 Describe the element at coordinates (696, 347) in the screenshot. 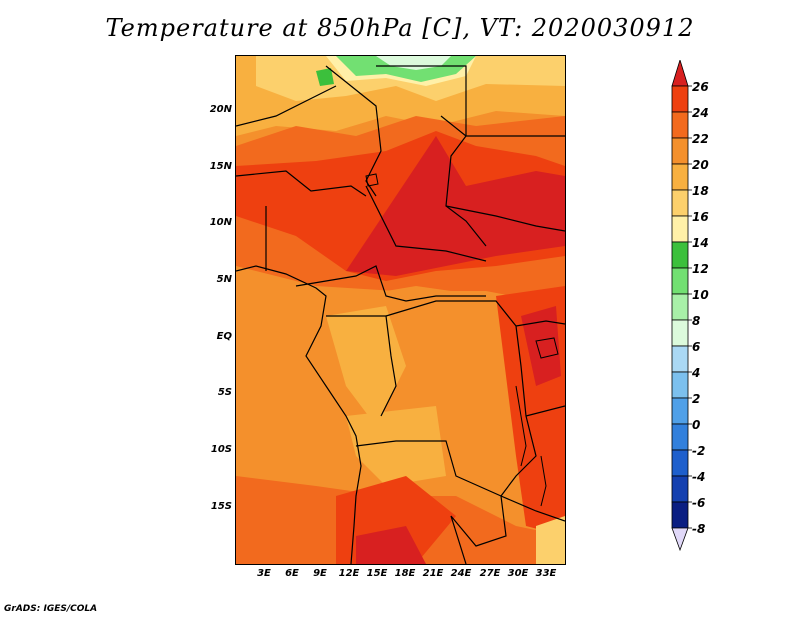

I see `colorbar-label: 6` at that location.